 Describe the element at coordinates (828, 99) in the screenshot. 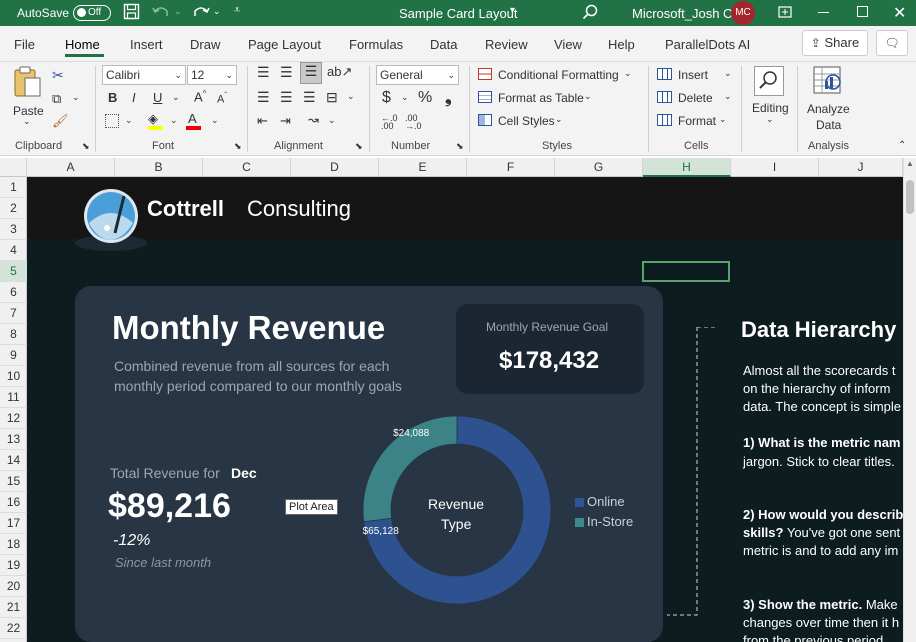

I see `analyze-data-button: Analyze Data` at that location.